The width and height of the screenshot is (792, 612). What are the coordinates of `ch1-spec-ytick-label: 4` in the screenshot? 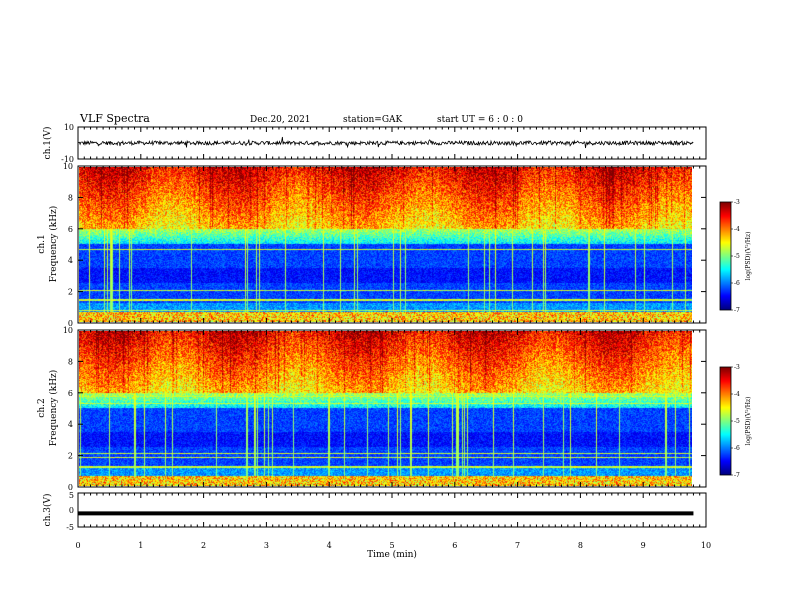 It's located at (70, 260).